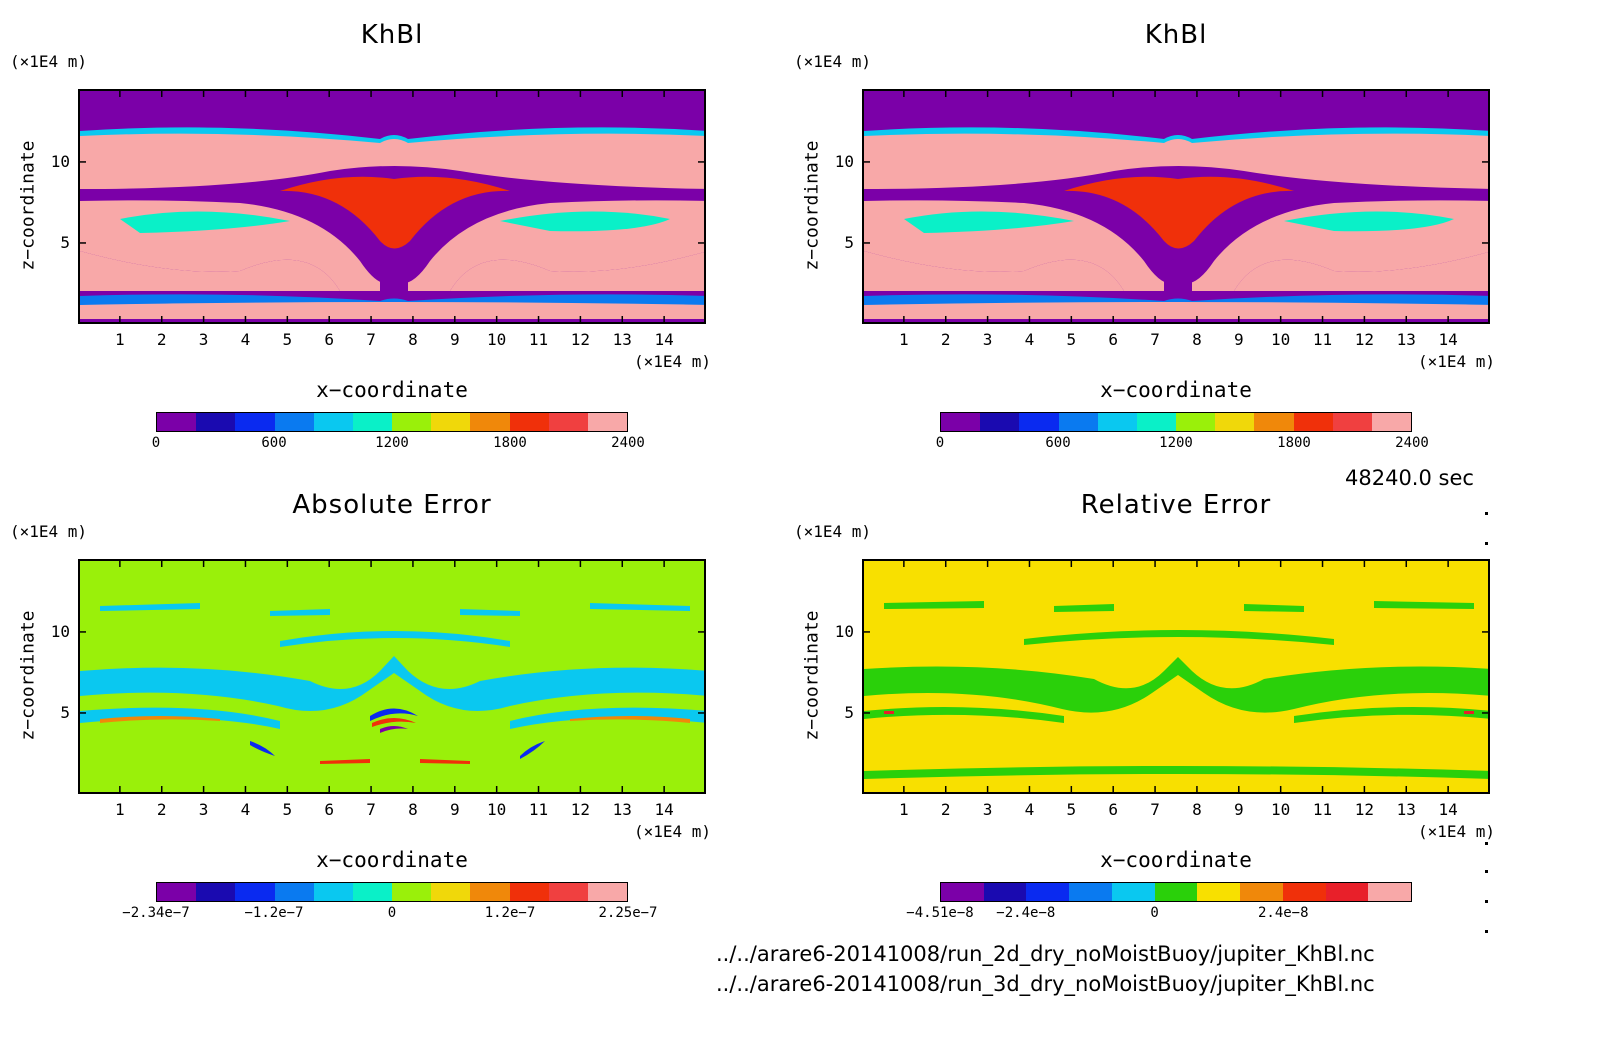 The width and height of the screenshot is (1604, 1054). I want to click on colorbar-label: 2.4e−8, so click(1283, 913).